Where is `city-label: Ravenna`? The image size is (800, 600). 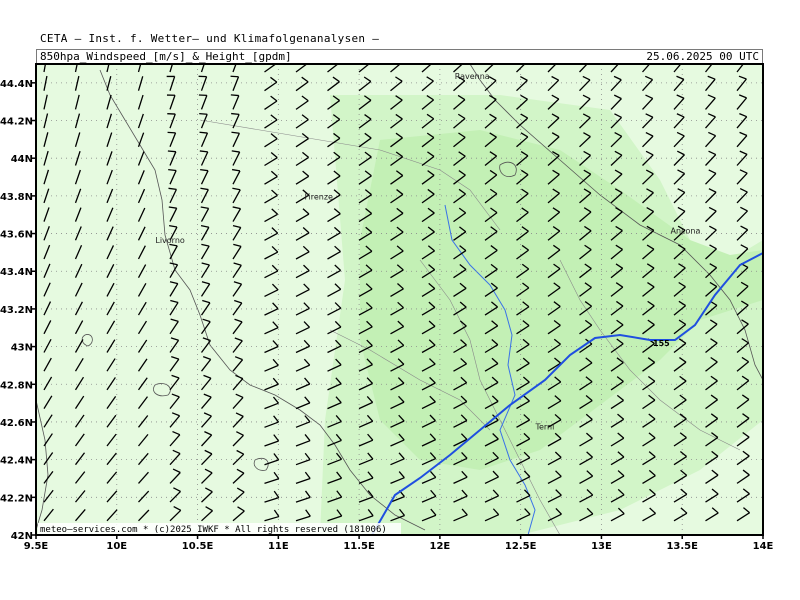 city-label: Ravenna is located at coordinates (472, 76).